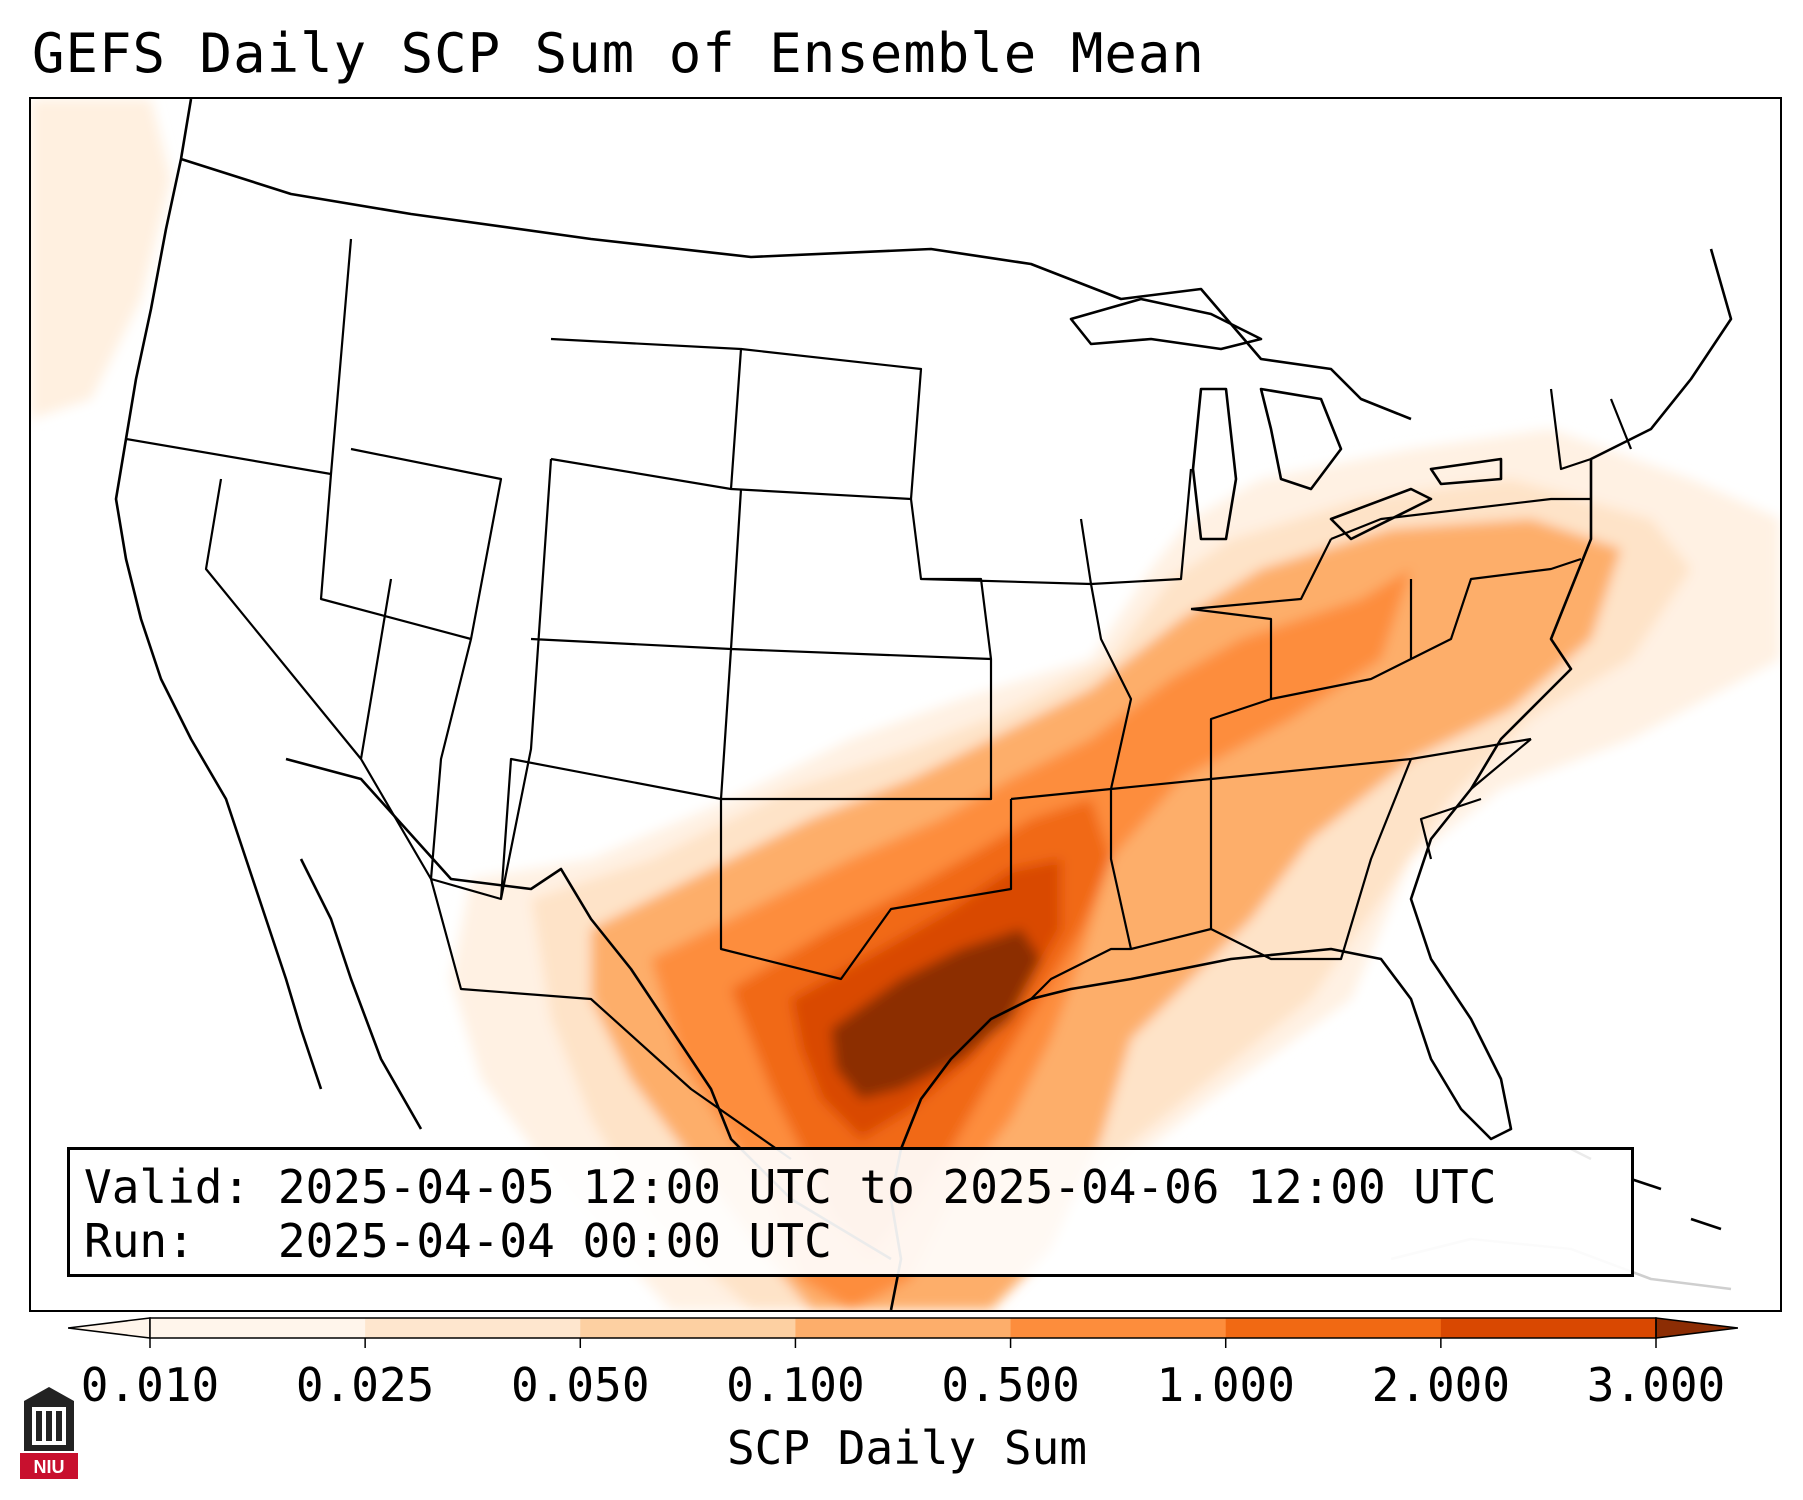 The width and height of the screenshot is (1803, 1500). Describe the element at coordinates (1696, 1328) in the screenshot. I see `colorbar-extend-max` at that location.